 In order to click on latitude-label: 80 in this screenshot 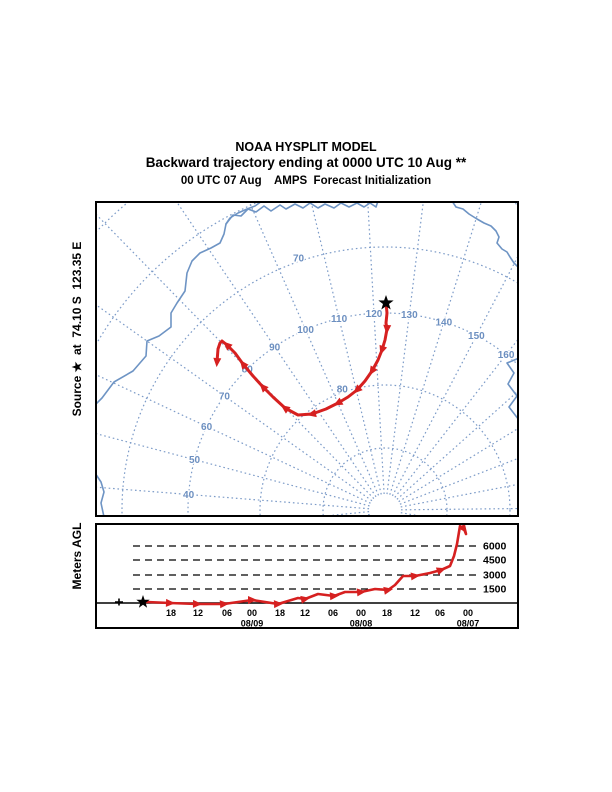, I will do `click(343, 390)`.